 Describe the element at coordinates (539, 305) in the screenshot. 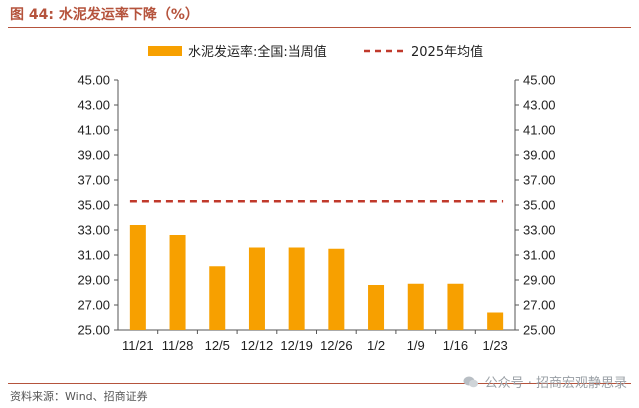

I see `right-y-tick-label: 27.00` at that location.